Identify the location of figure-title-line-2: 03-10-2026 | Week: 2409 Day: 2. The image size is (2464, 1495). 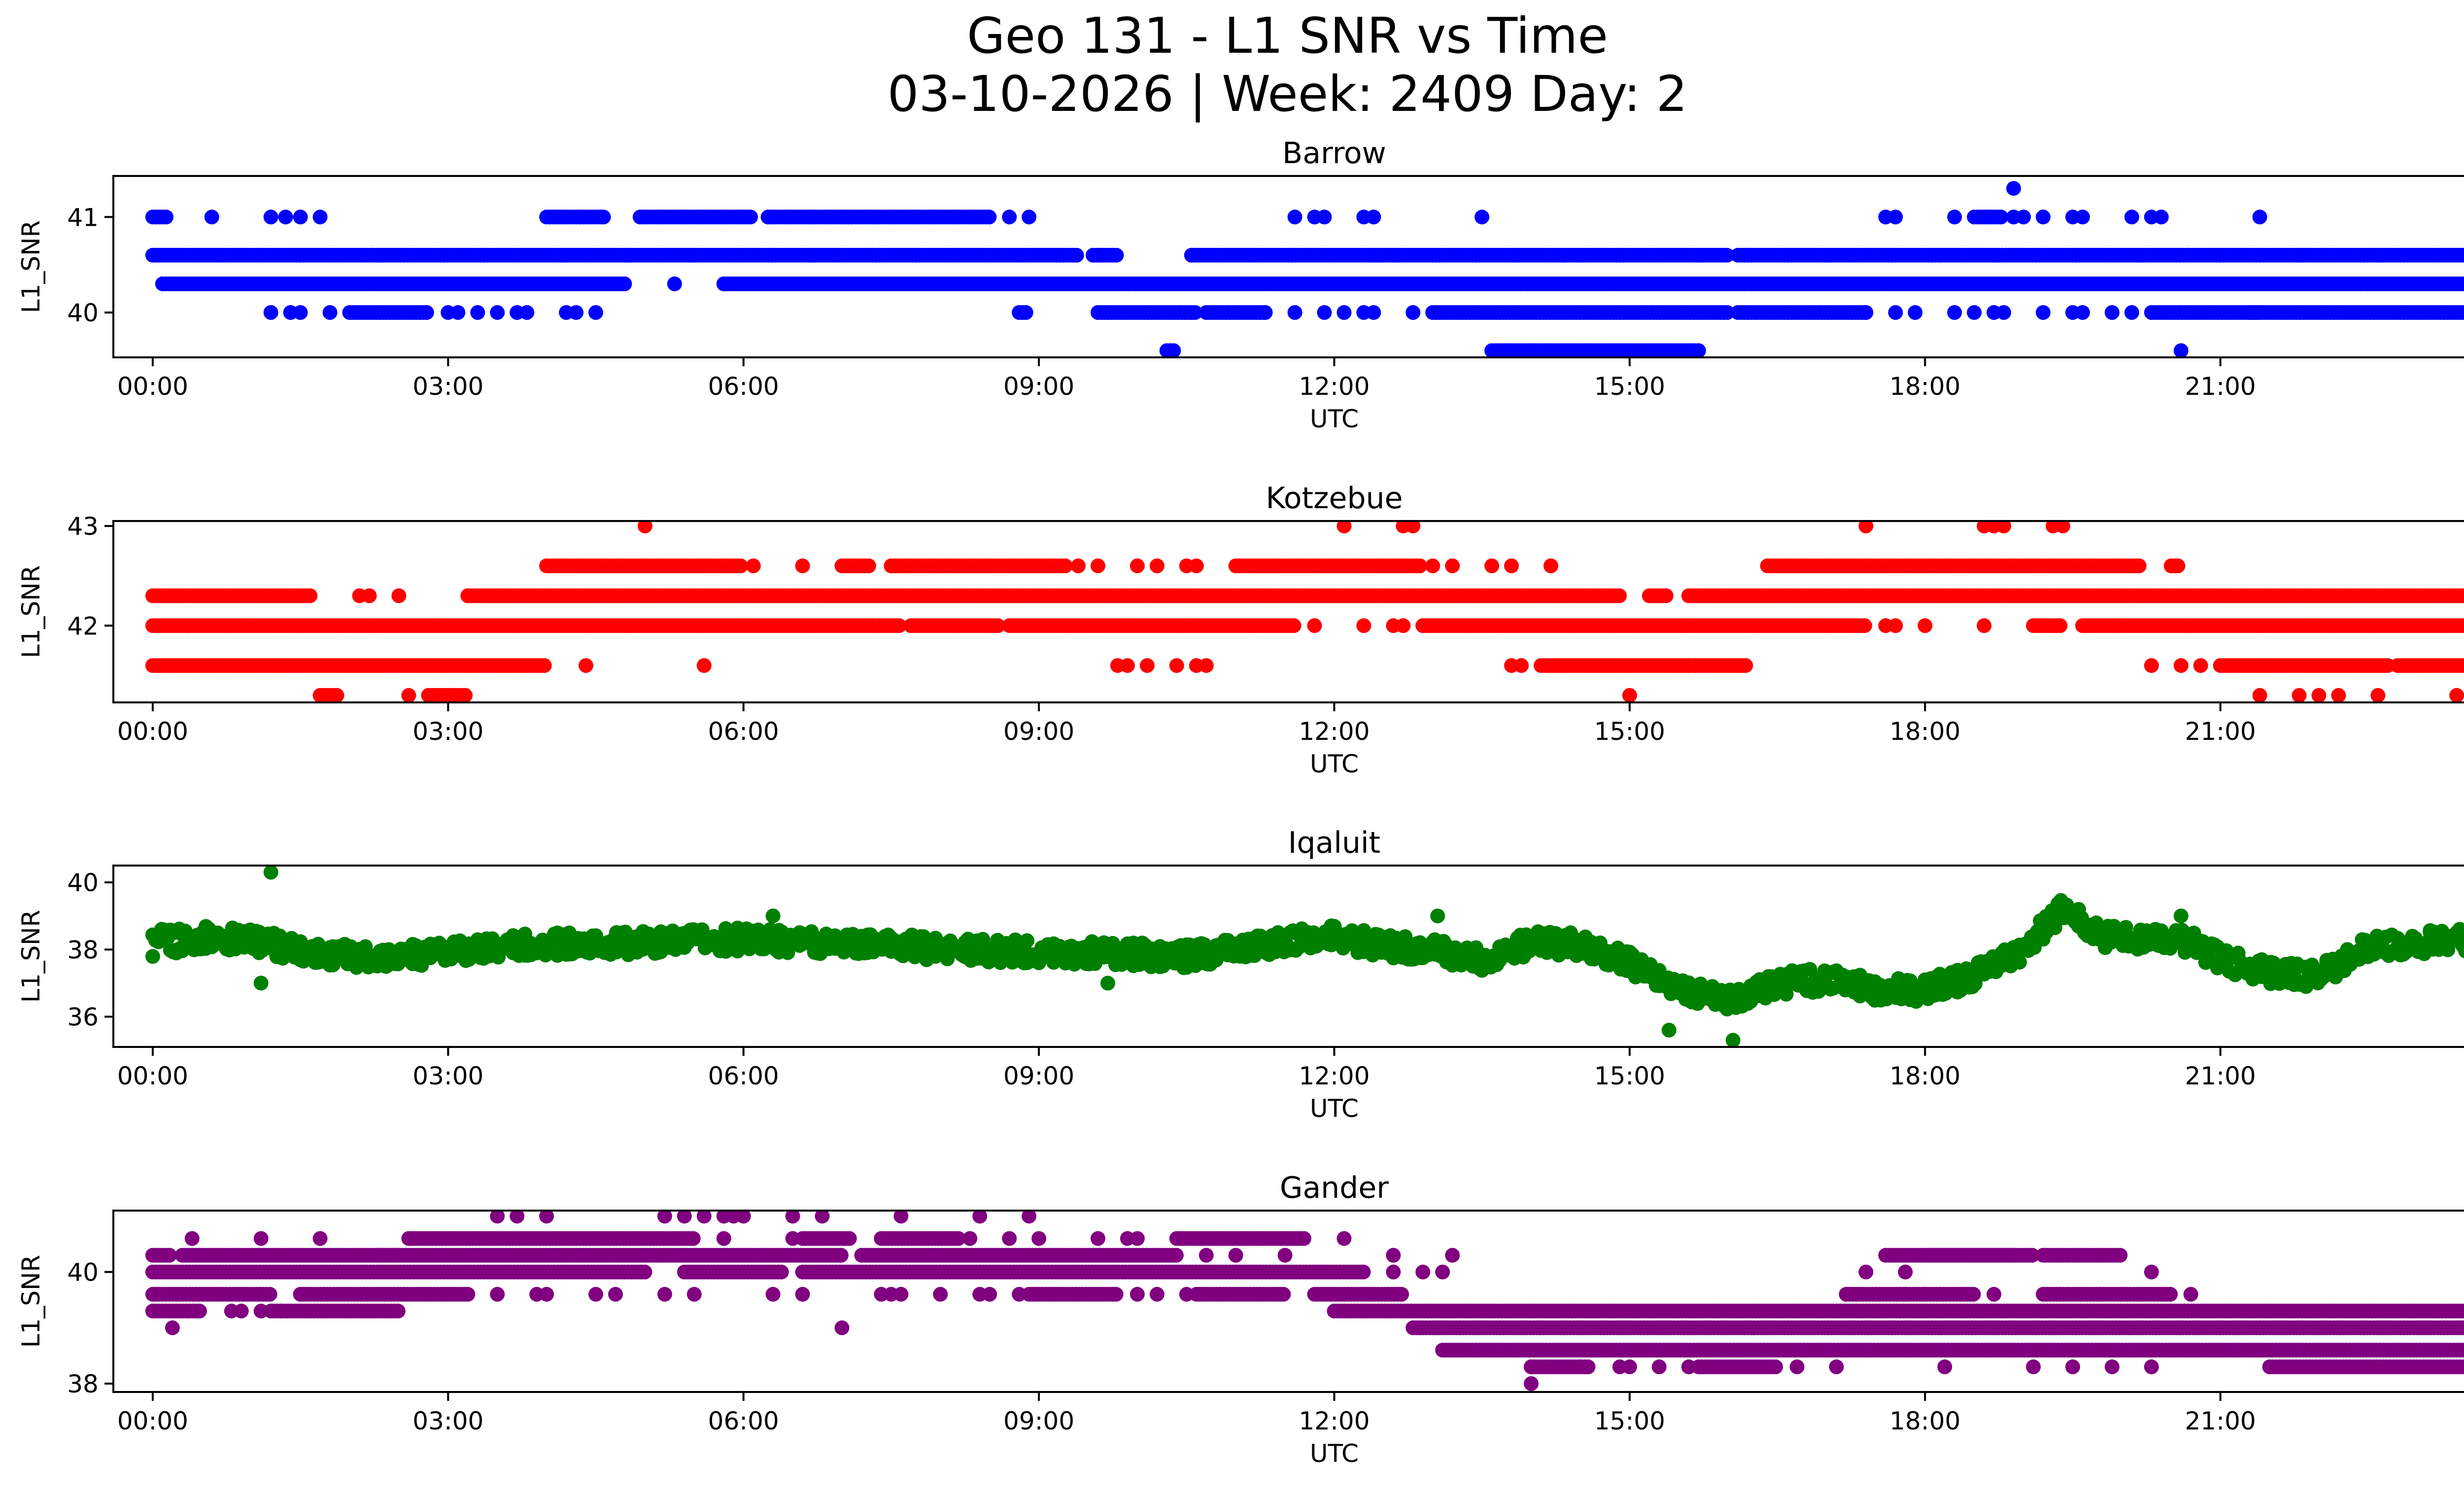
(1287, 94).